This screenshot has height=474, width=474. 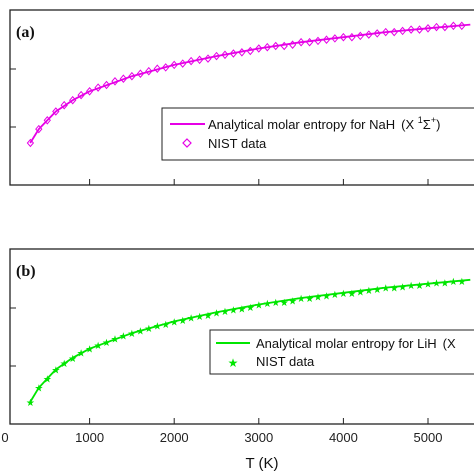 What do you see at coordinates (261, 463) in the screenshot?
I see `x-axis-label: T (K)` at bounding box center [261, 463].